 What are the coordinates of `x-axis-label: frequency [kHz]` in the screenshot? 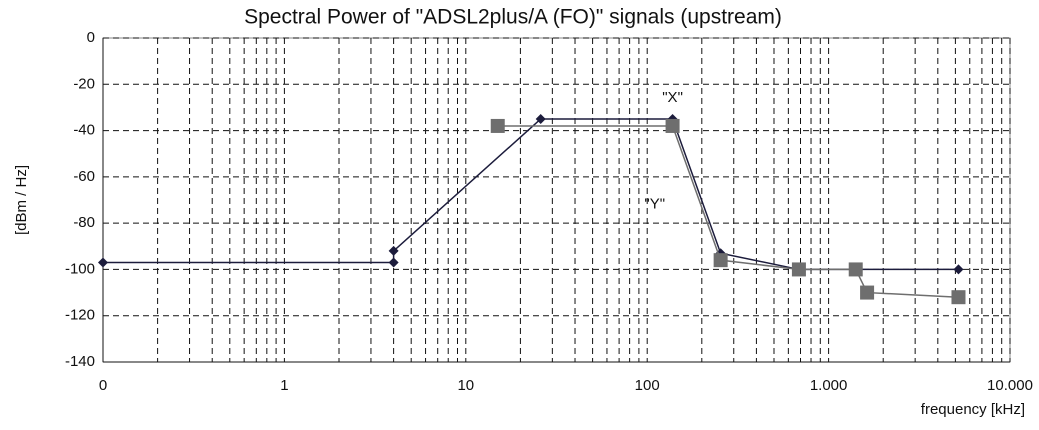 It's located at (973, 409).